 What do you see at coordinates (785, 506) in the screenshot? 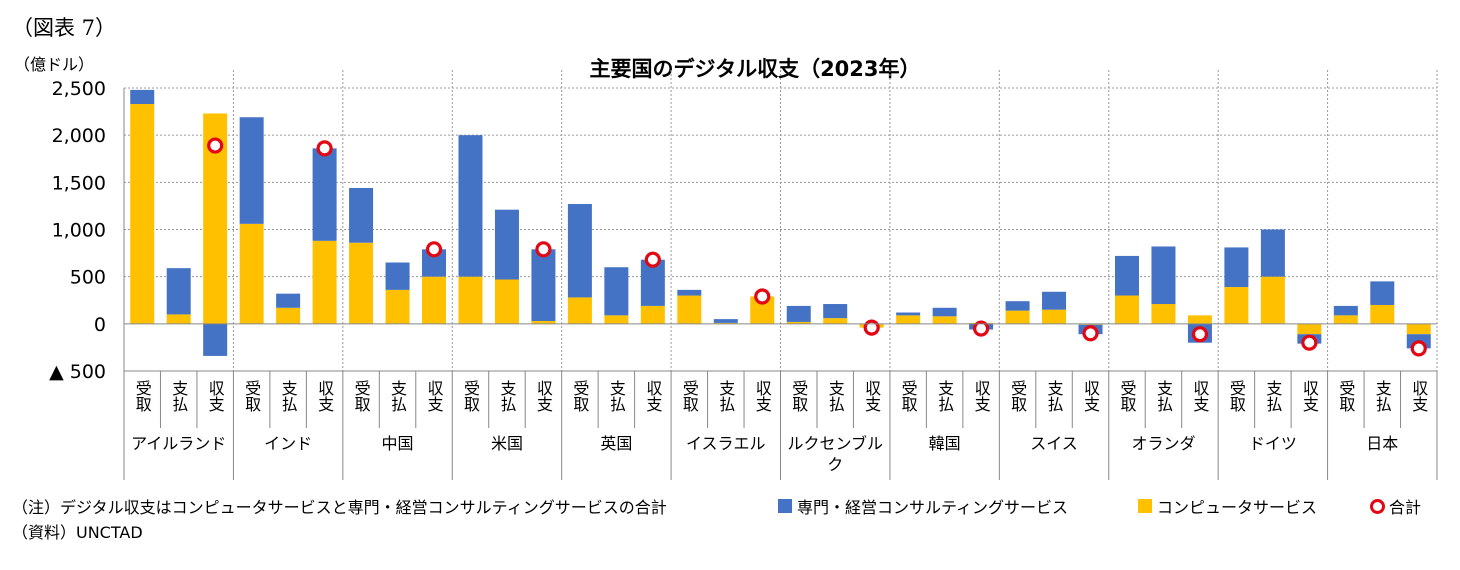
I see `legend-consulting-swatch` at bounding box center [785, 506].